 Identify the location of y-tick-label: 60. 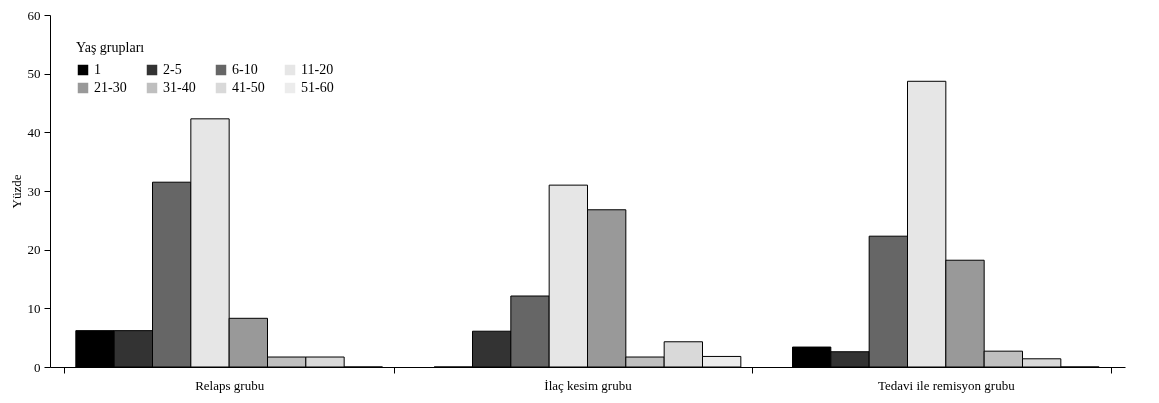
(34, 15).